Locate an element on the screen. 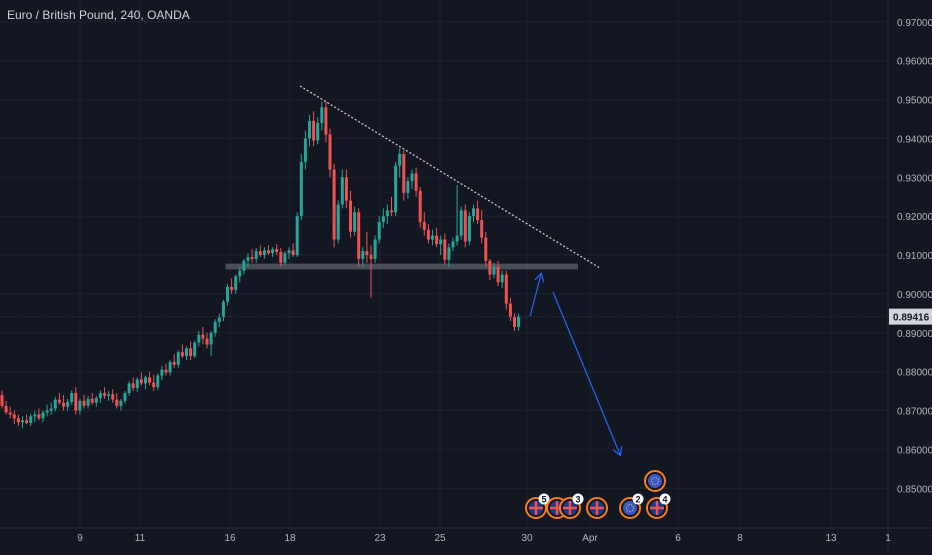 This screenshot has height=555, width=932. eu-flag-stars is located at coordinates (655, 481).